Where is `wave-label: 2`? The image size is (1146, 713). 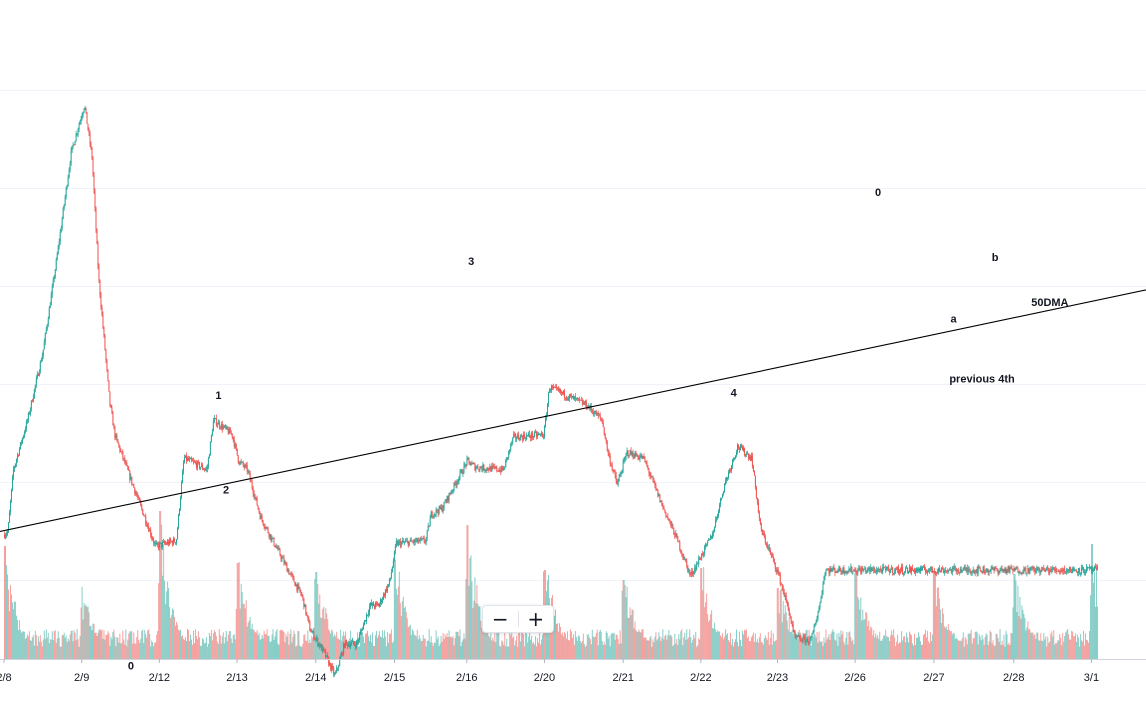 wave-label: 2 is located at coordinates (226, 490).